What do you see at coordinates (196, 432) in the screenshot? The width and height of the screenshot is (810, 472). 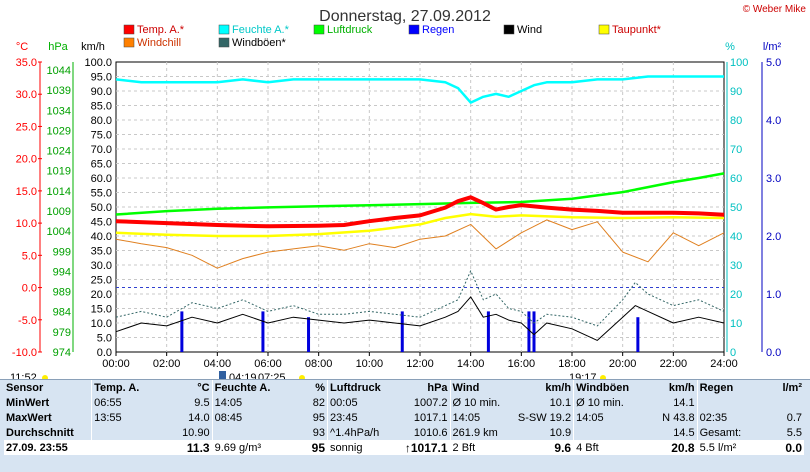 I see `cell: 10.90` at bounding box center [196, 432].